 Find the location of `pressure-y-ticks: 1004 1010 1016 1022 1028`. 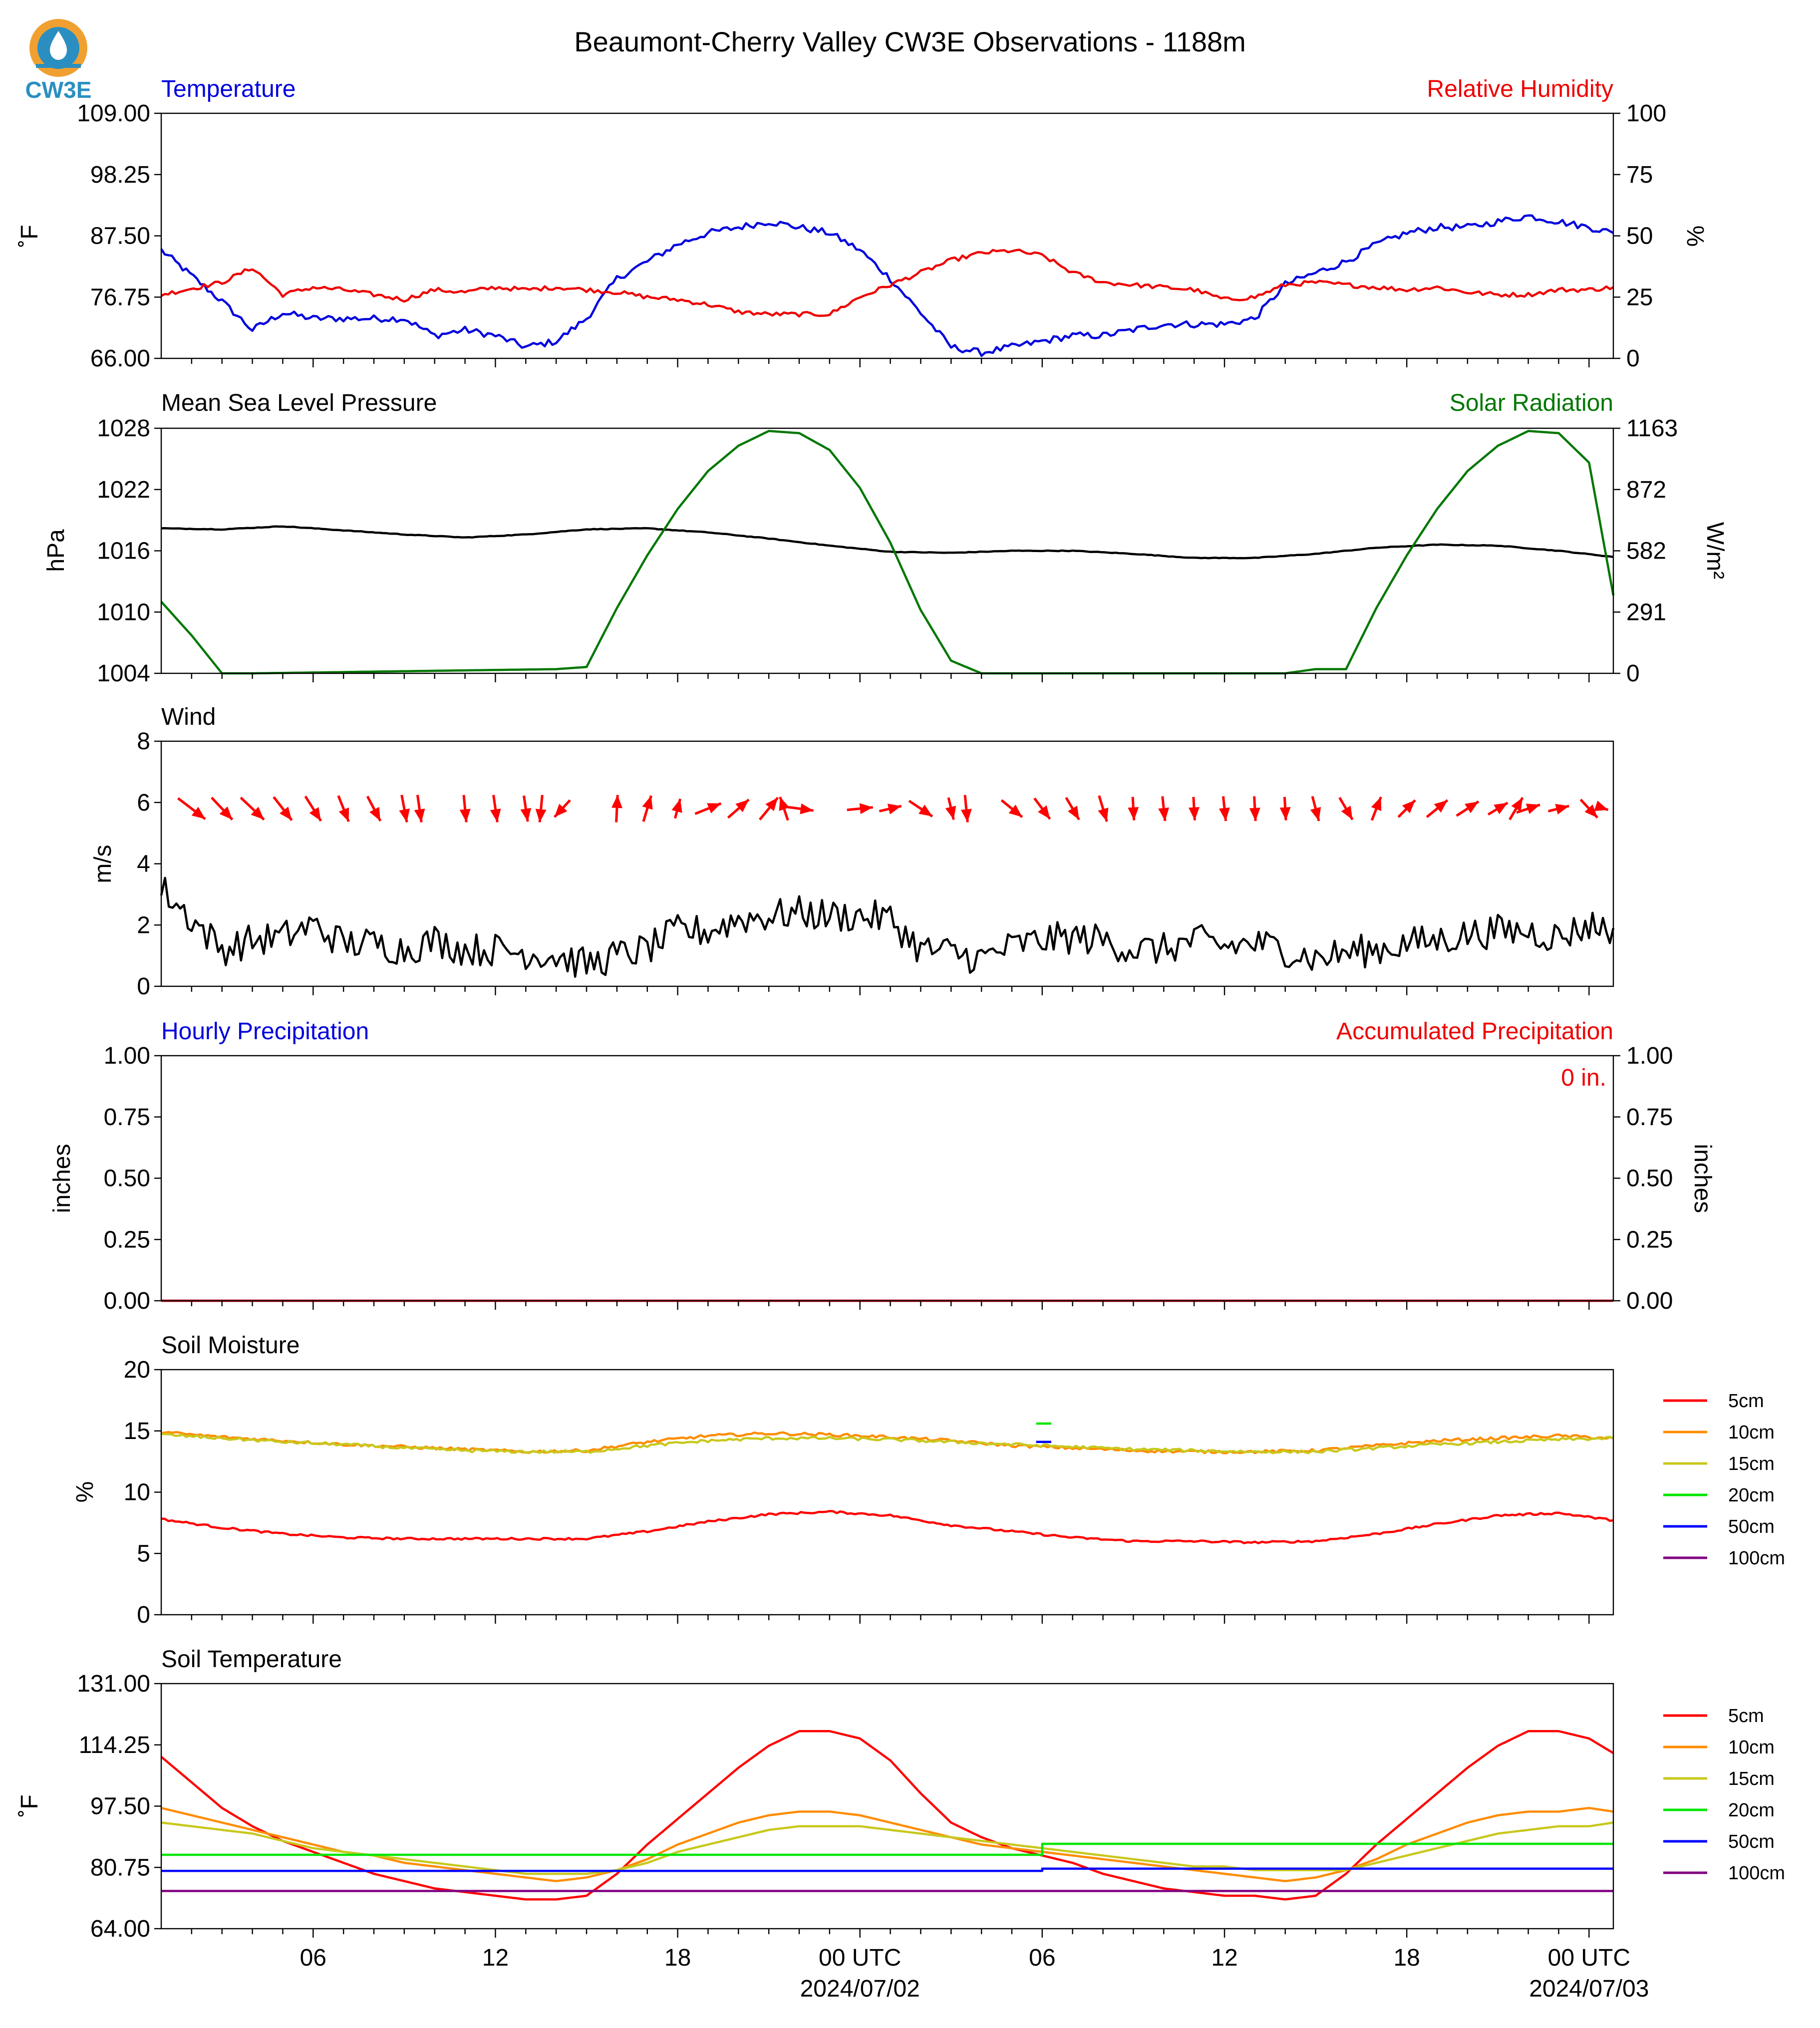

pressure-y-ticks: 1004 1010 1016 1022 1028 is located at coordinates (129, 551).